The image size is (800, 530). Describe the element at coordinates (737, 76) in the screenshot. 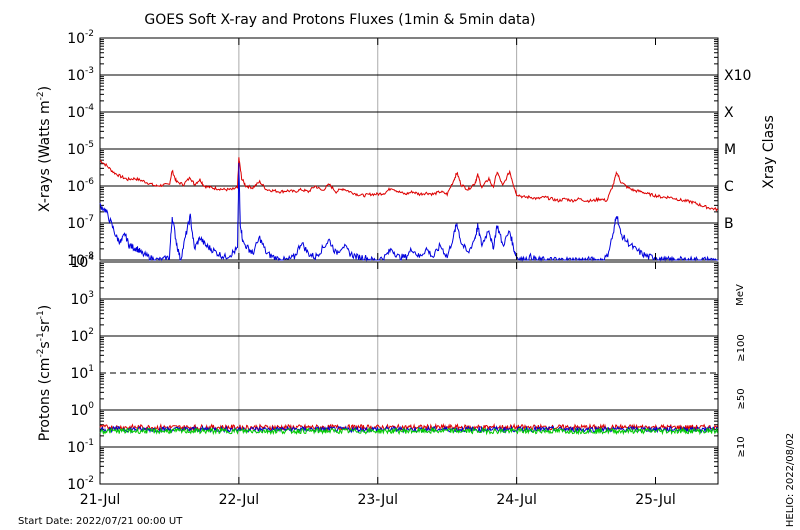

I see `xray-class-label: X10` at that location.